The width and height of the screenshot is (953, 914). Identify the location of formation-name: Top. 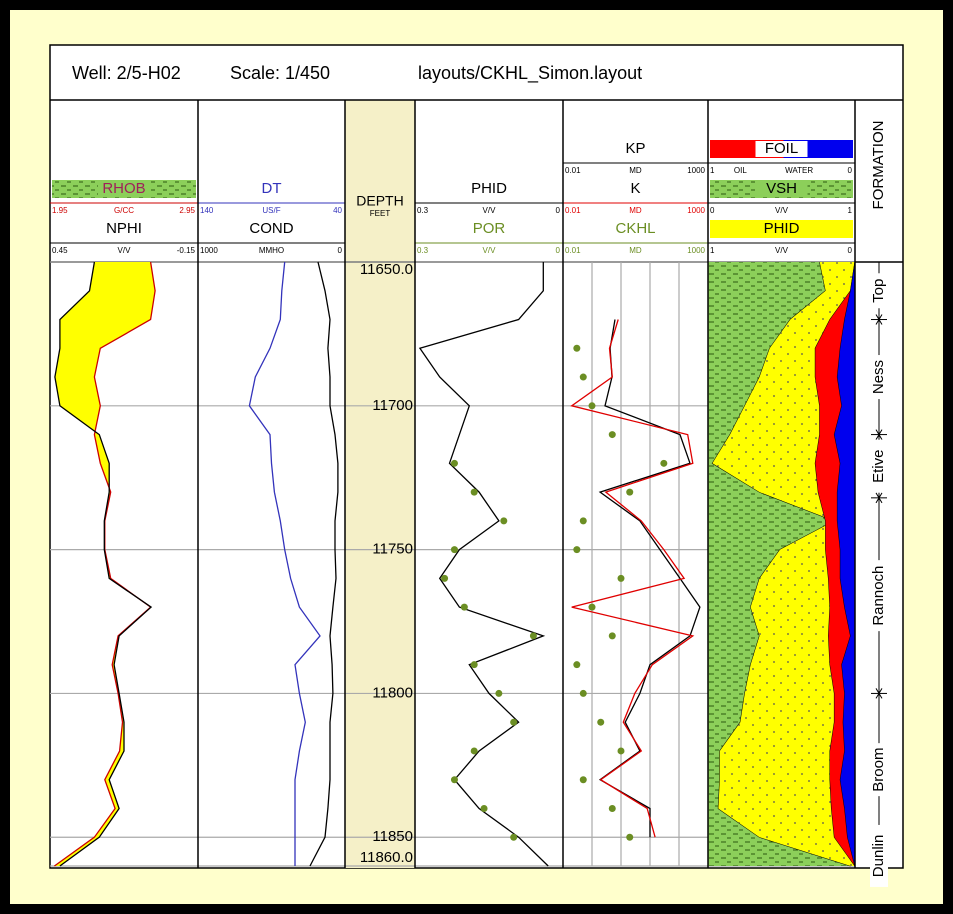
(878, 291).